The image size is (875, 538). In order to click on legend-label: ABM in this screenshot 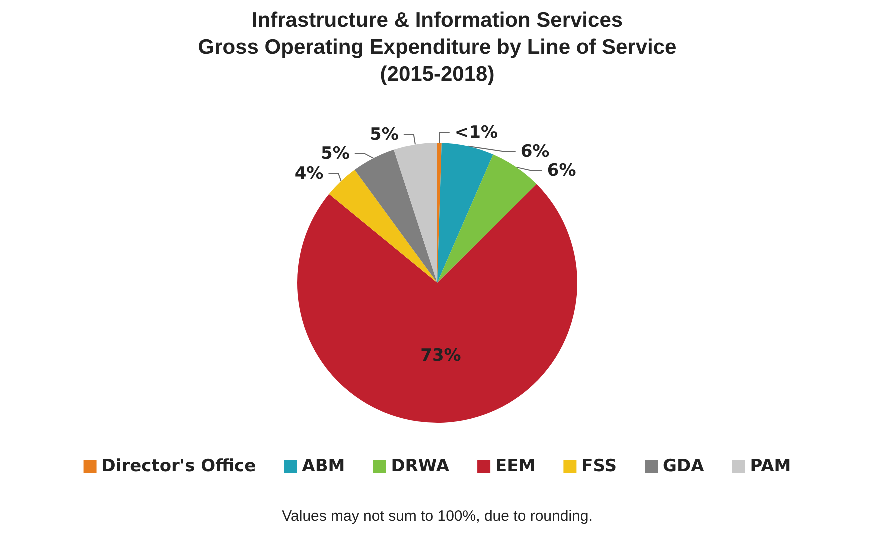, I will do `click(324, 466)`.